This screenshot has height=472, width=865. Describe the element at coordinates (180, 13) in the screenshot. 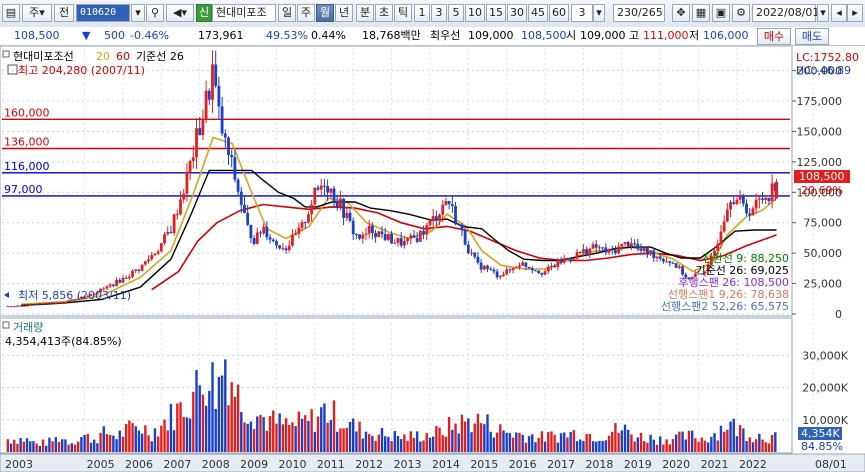

I see `speaker-icon: ◀▾` at that location.